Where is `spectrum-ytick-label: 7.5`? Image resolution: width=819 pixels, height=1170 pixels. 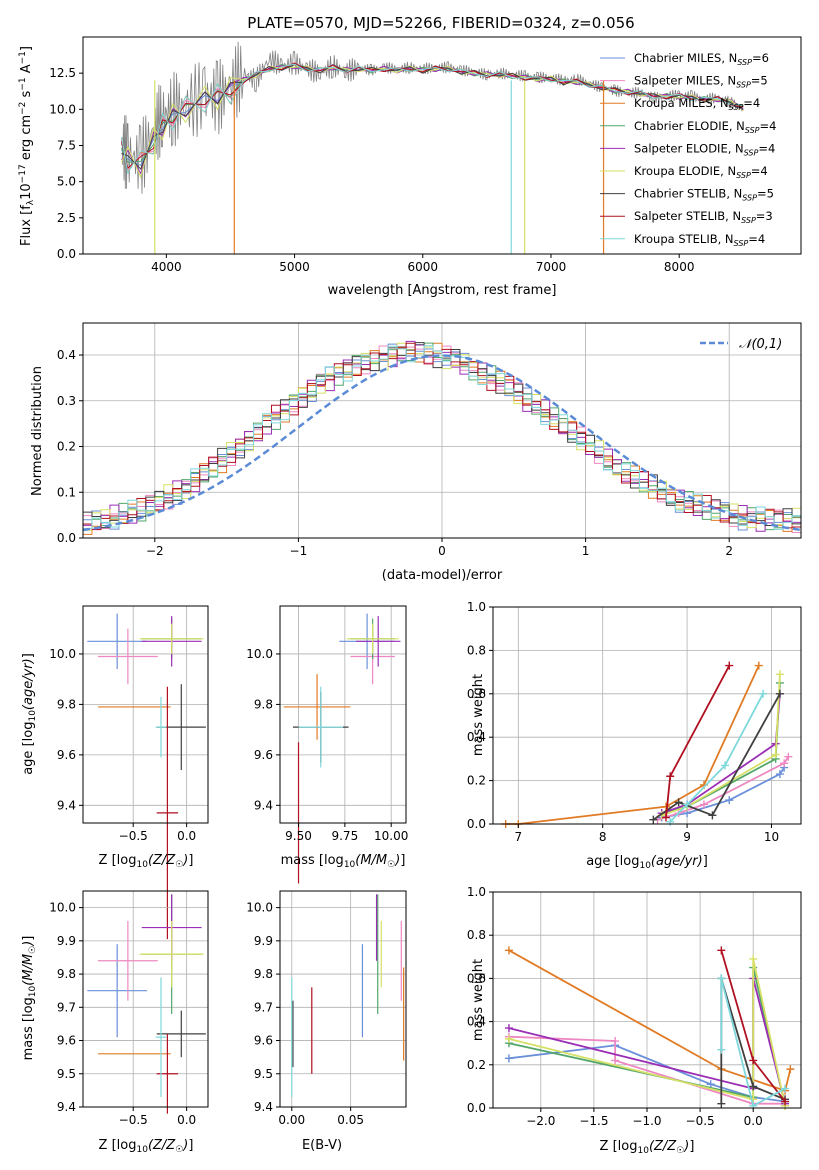 spectrum-ytick-label: 7.5 is located at coordinates (66, 146).